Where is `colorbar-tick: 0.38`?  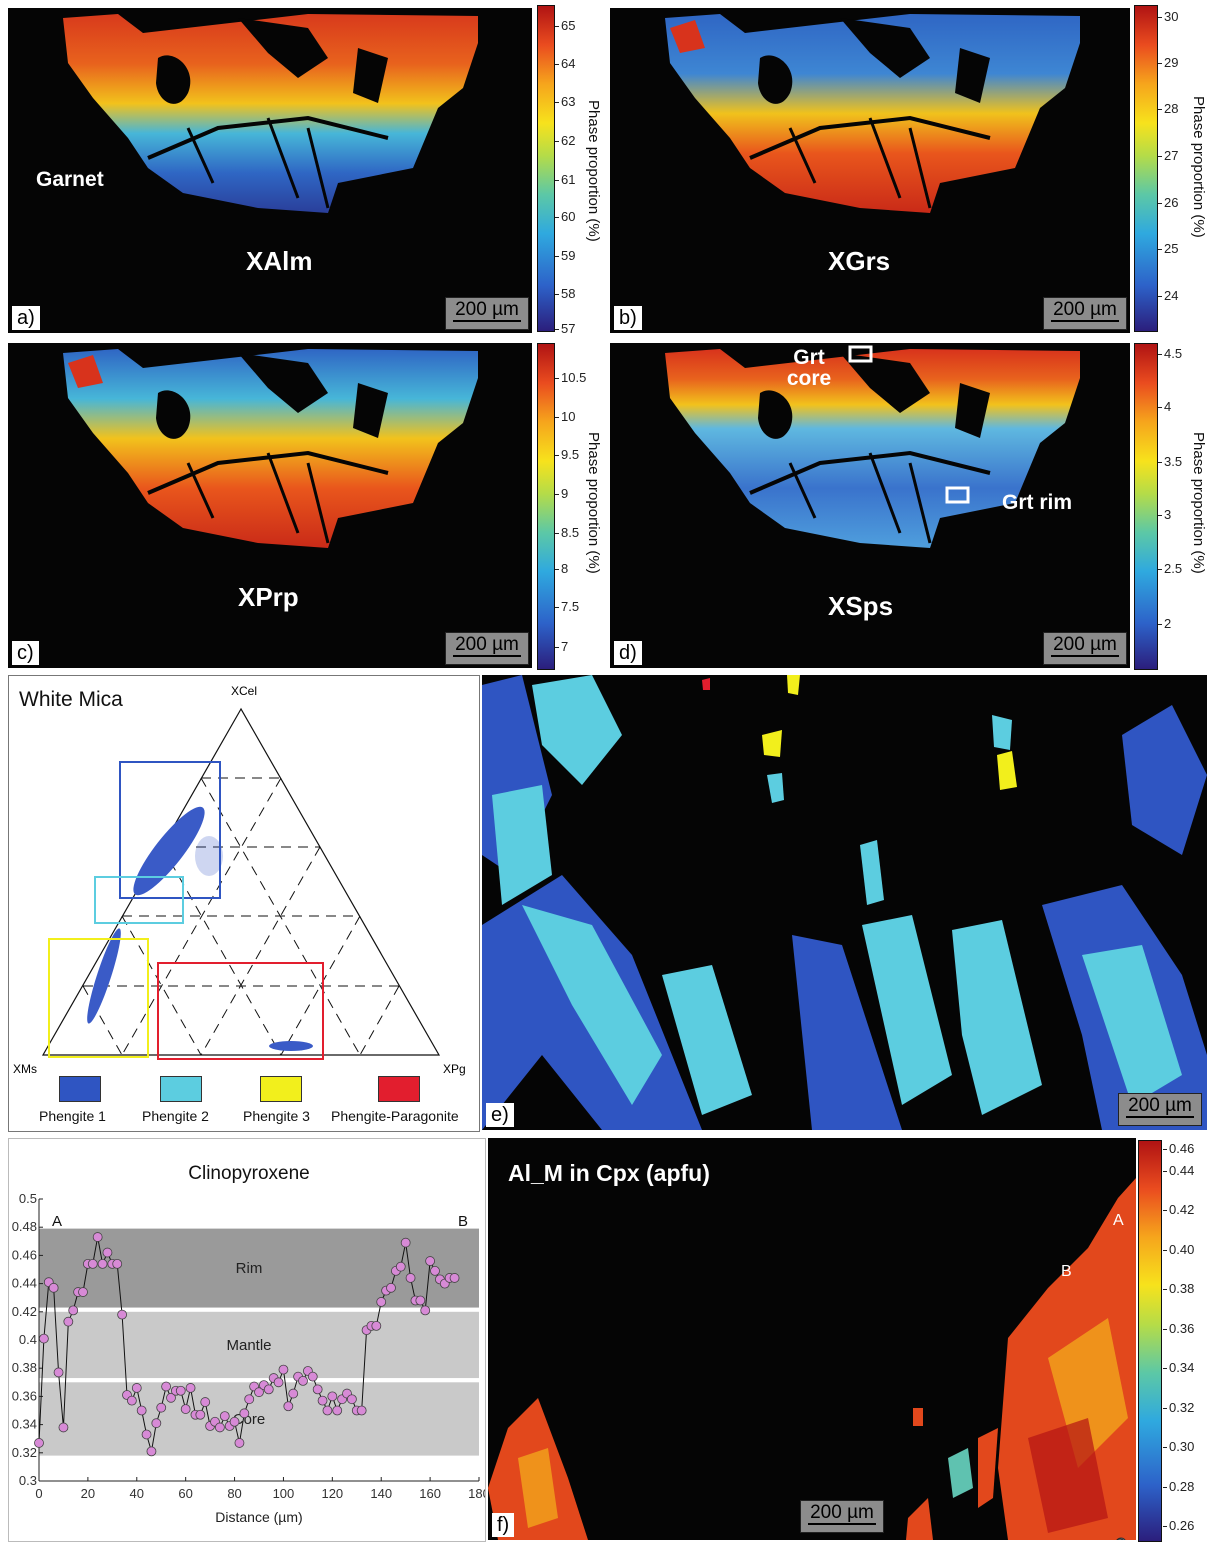
colorbar-tick: 0.38 is located at coordinates (1178, 1288).